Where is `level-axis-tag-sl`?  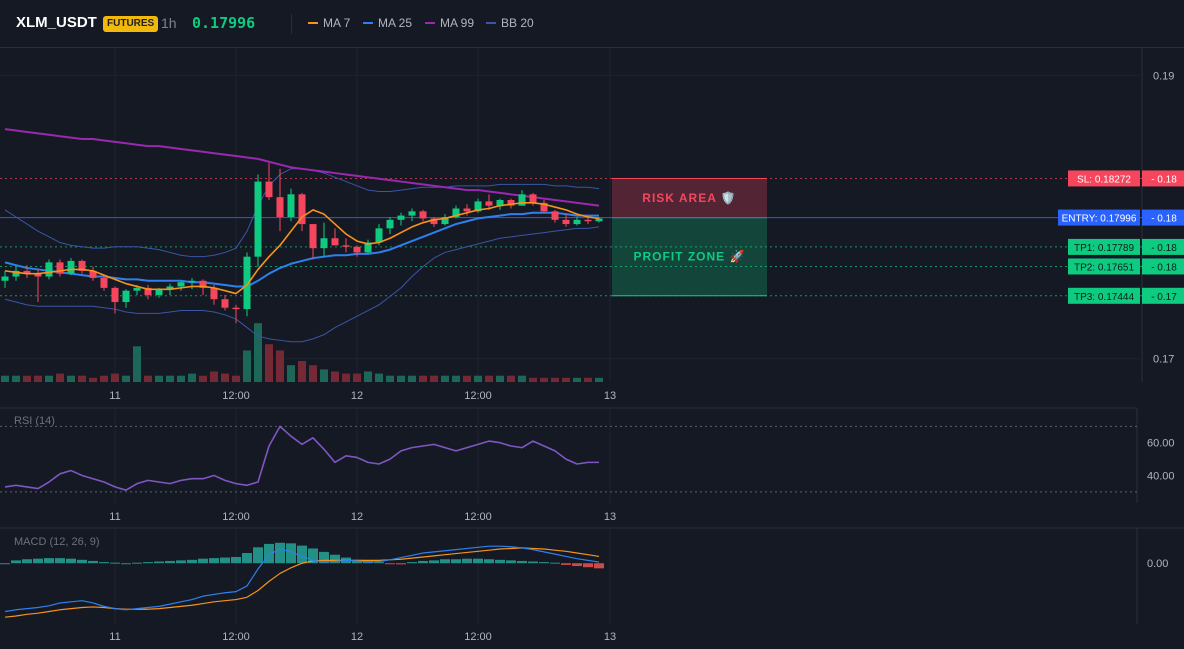 level-axis-tag-sl is located at coordinates (1163, 178).